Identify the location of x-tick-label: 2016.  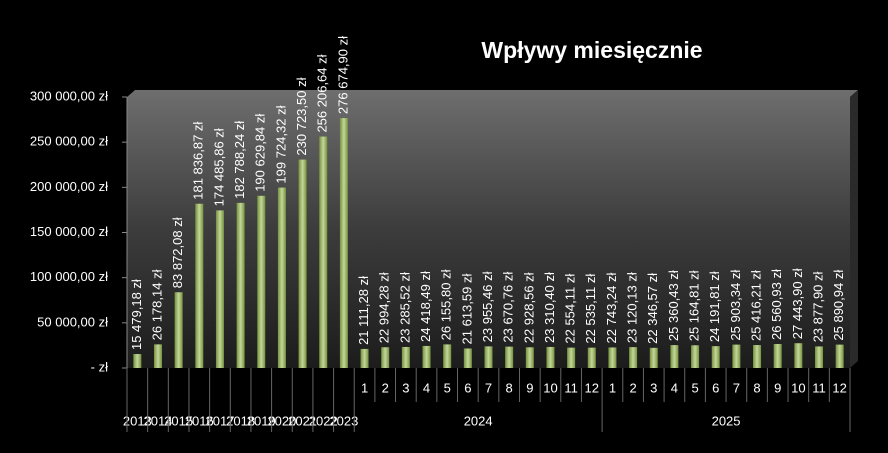
(199, 420).